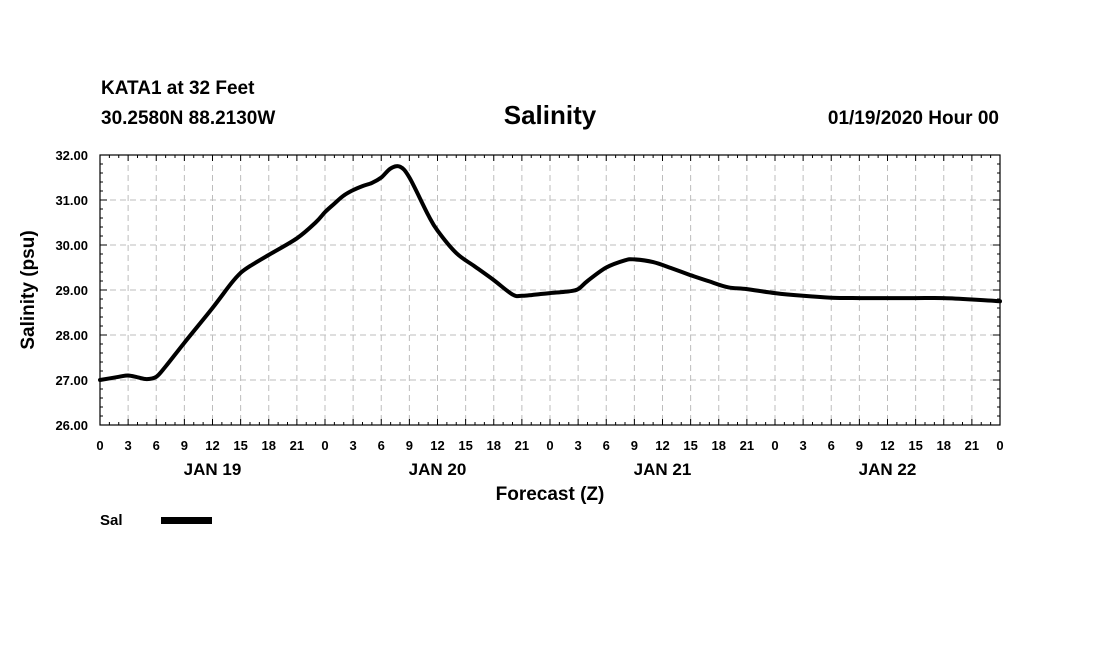 This screenshot has height=650, width=1100. I want to click on y-tick-label: 26.00, so click(71, 425).